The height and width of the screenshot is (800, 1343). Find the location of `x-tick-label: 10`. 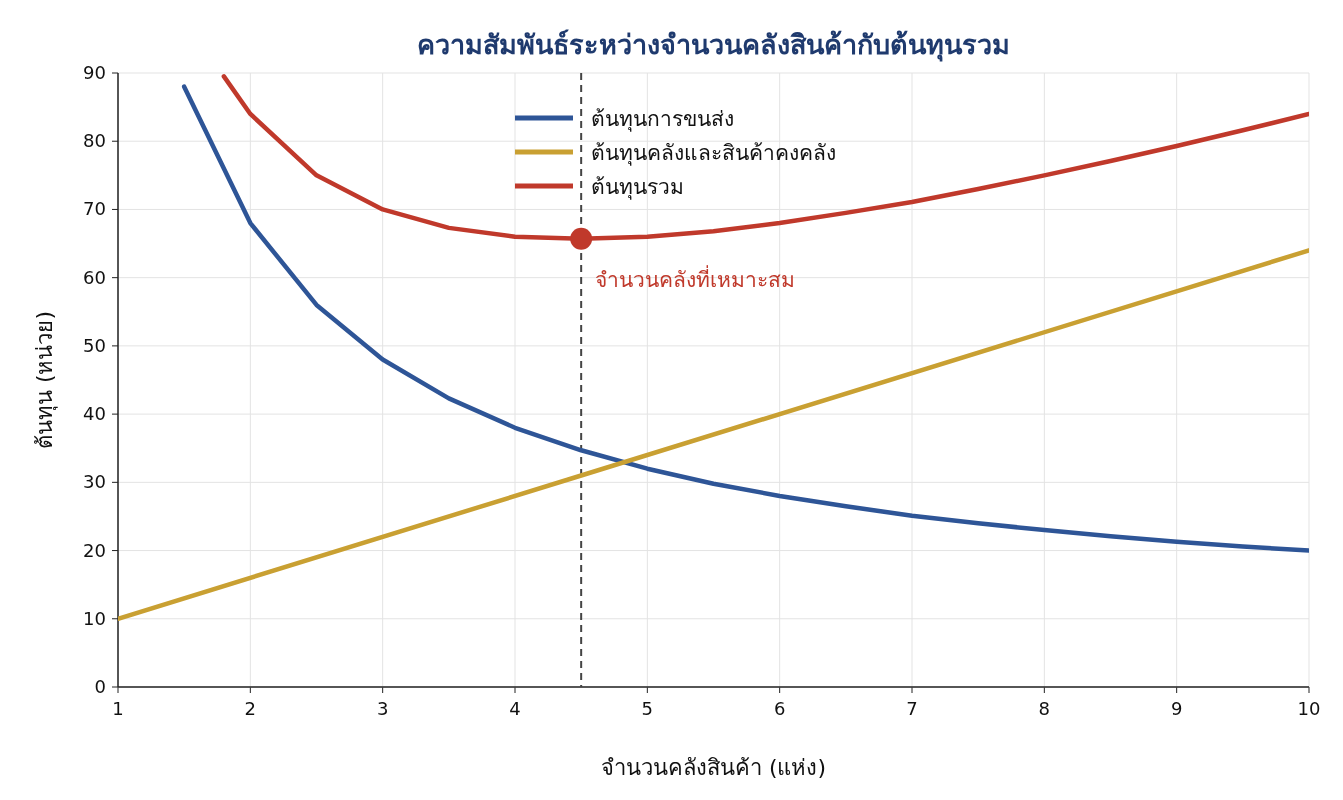

x-tick-label: 10 is located at coordinates (1309, 708).